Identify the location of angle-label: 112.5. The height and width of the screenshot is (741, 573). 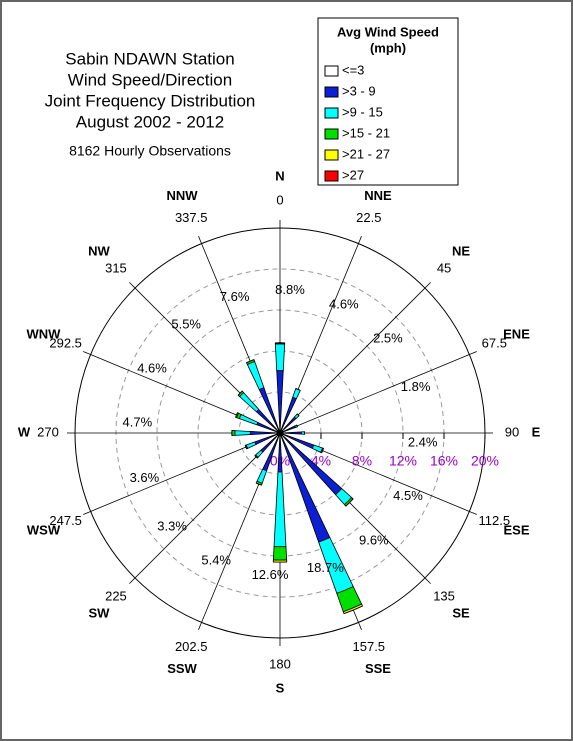
(495, 520).